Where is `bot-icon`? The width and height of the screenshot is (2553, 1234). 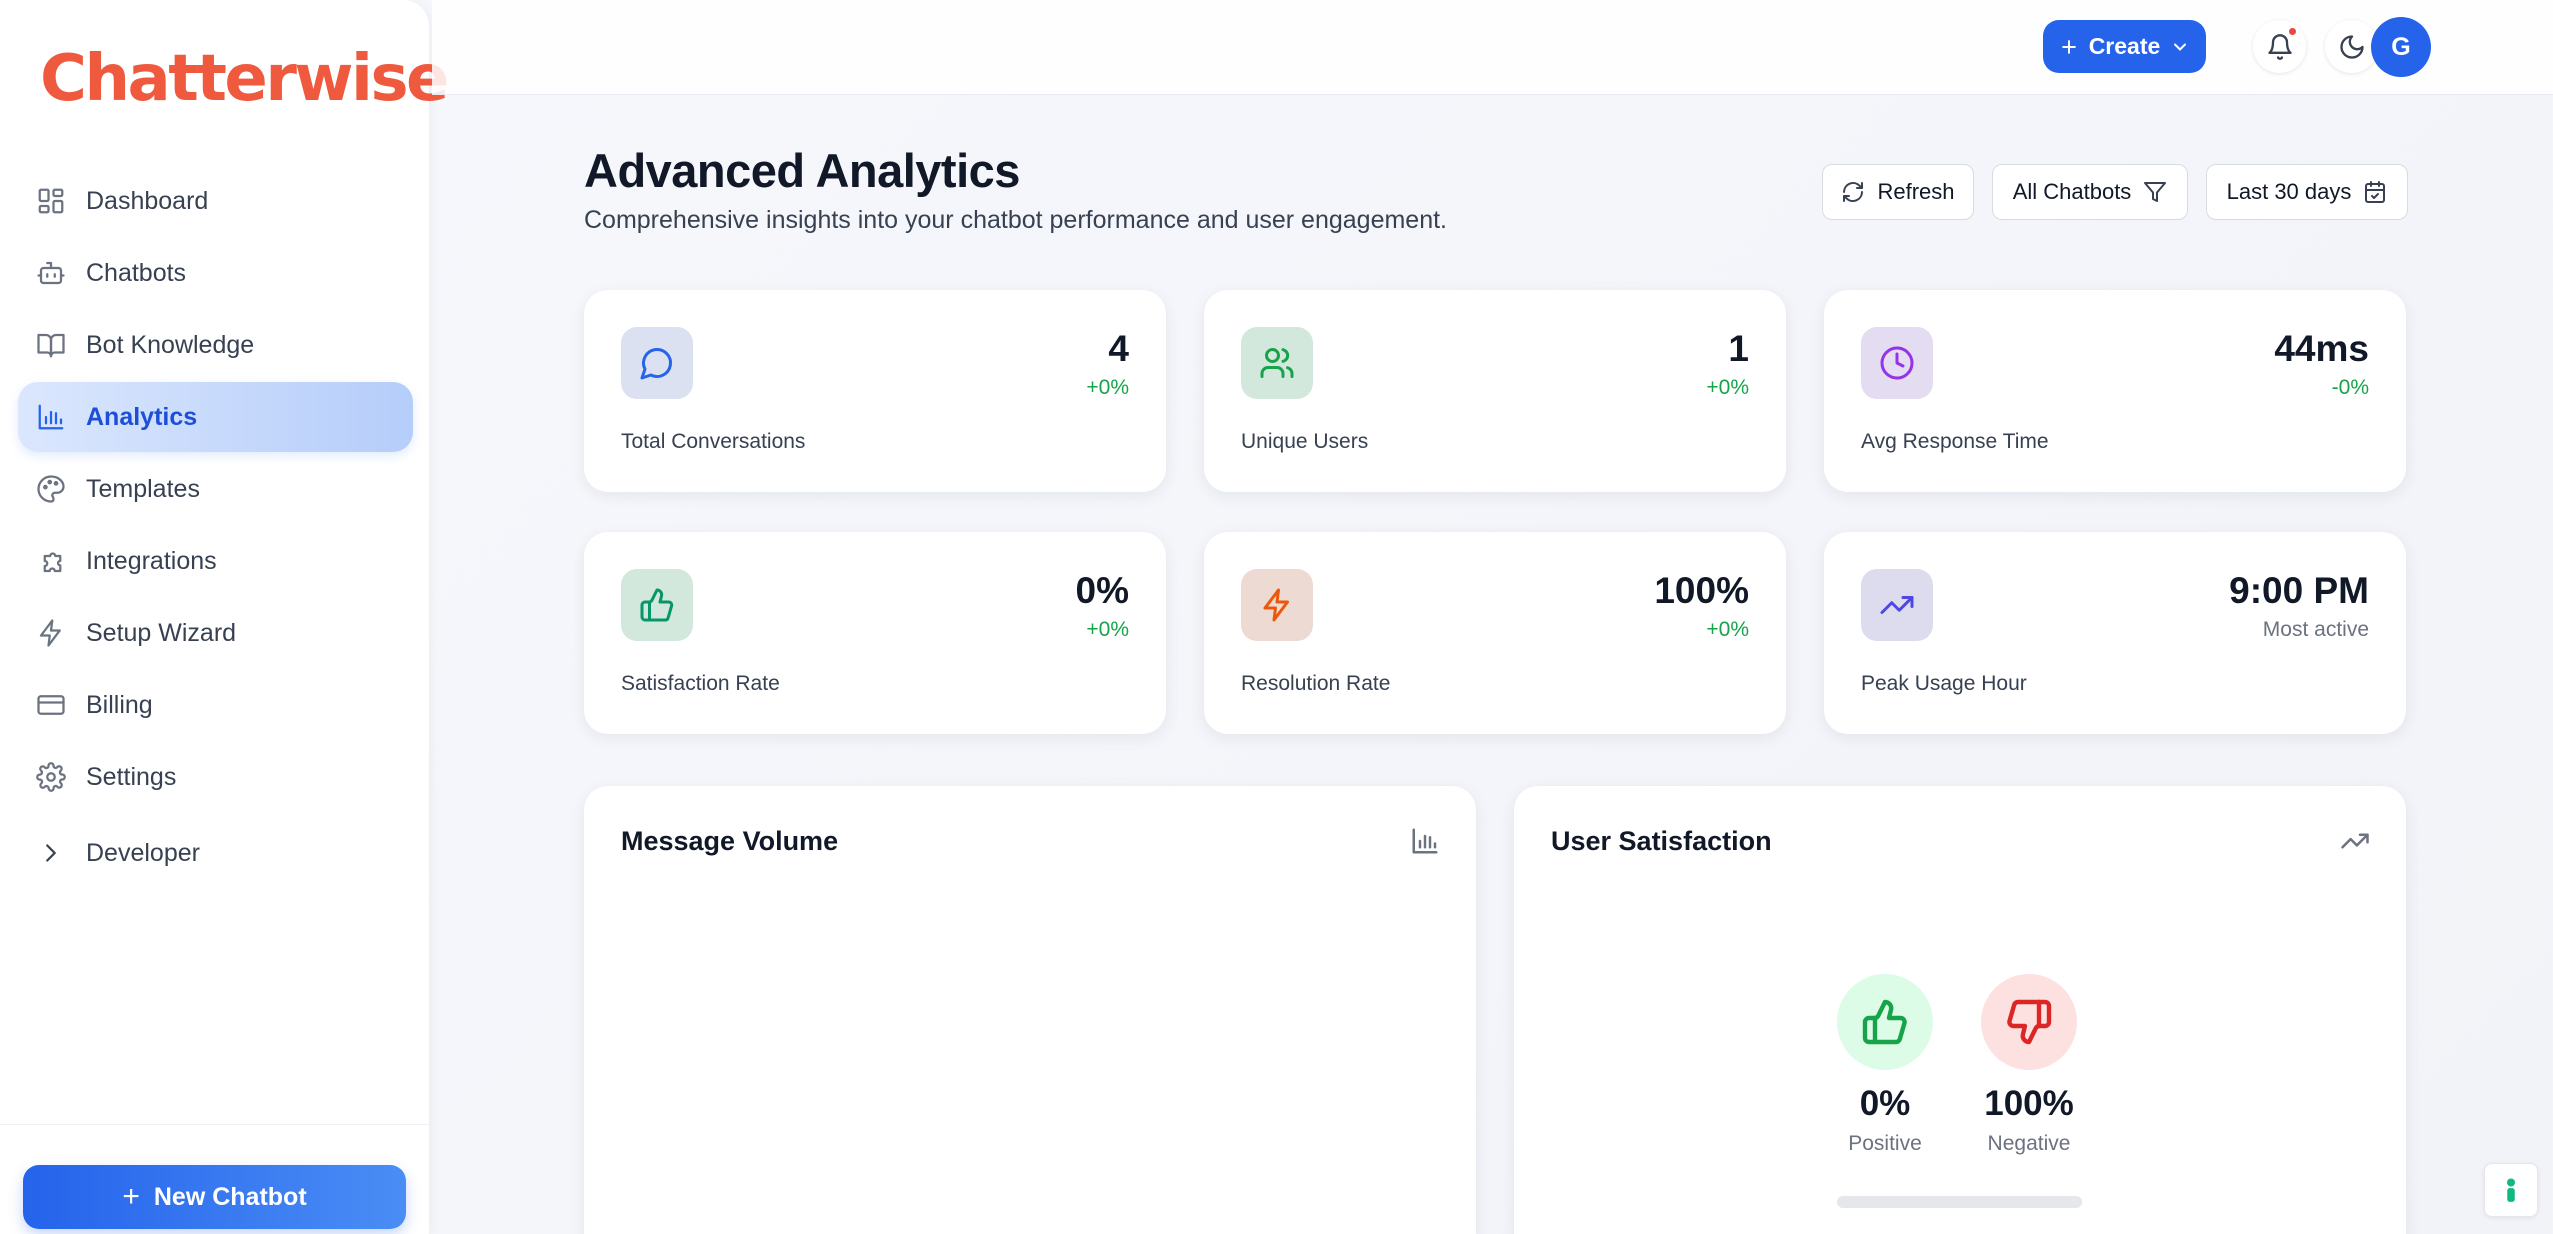 bot-icon is located at coordinates (51, 273).